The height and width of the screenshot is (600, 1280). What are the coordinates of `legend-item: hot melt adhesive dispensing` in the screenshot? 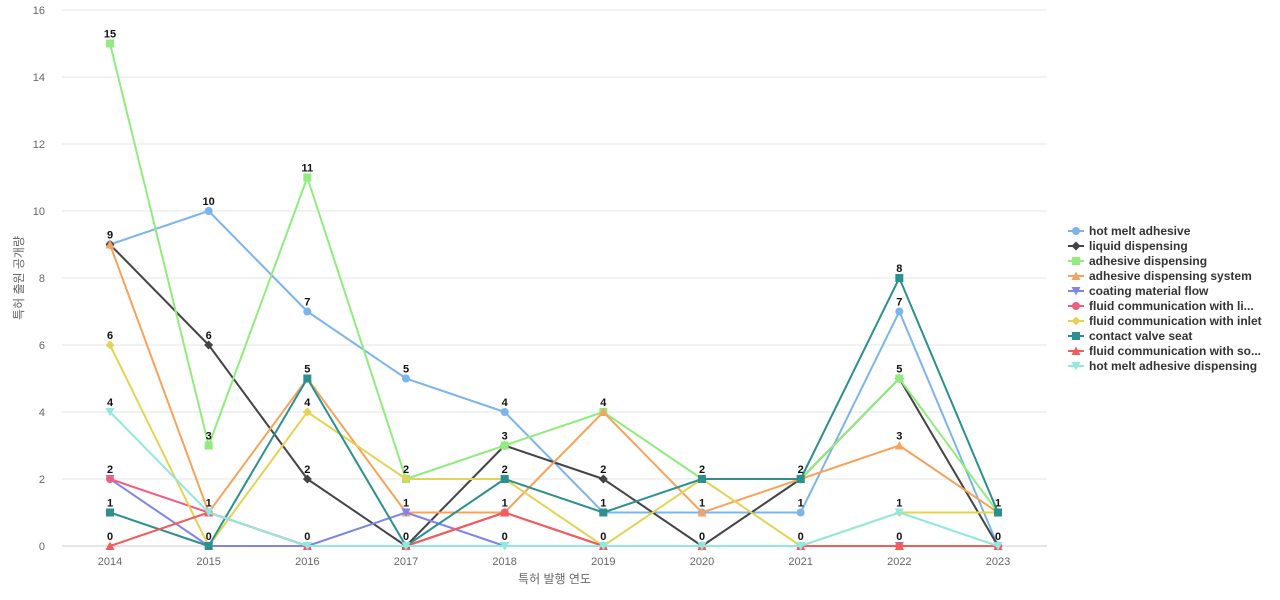 It's located at (1162, 366).